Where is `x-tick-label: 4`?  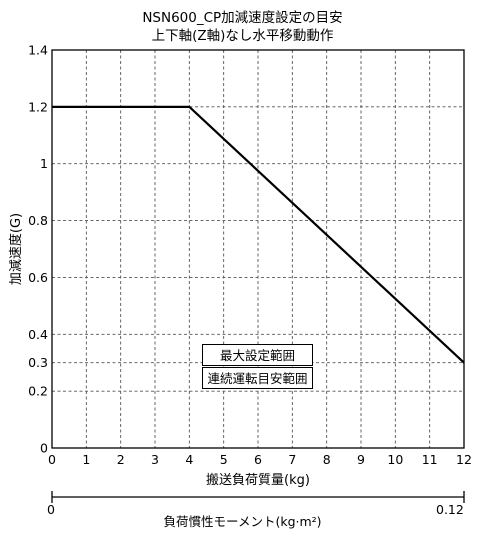 x-tick-label: 4 is located at coordinates (189, 459).